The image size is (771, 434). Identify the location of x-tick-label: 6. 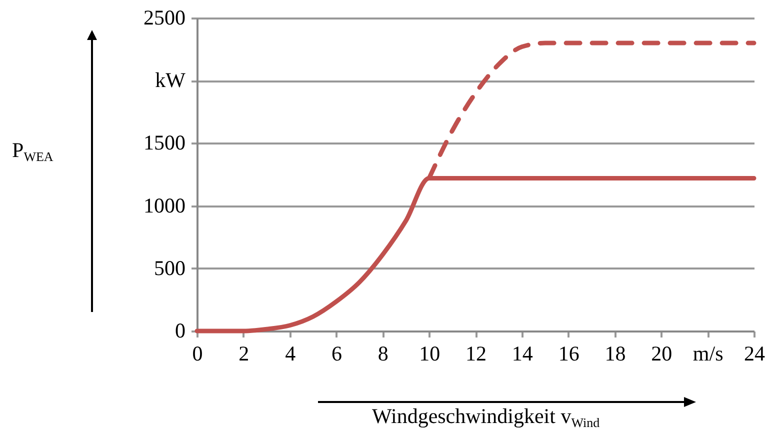
(337, 354).